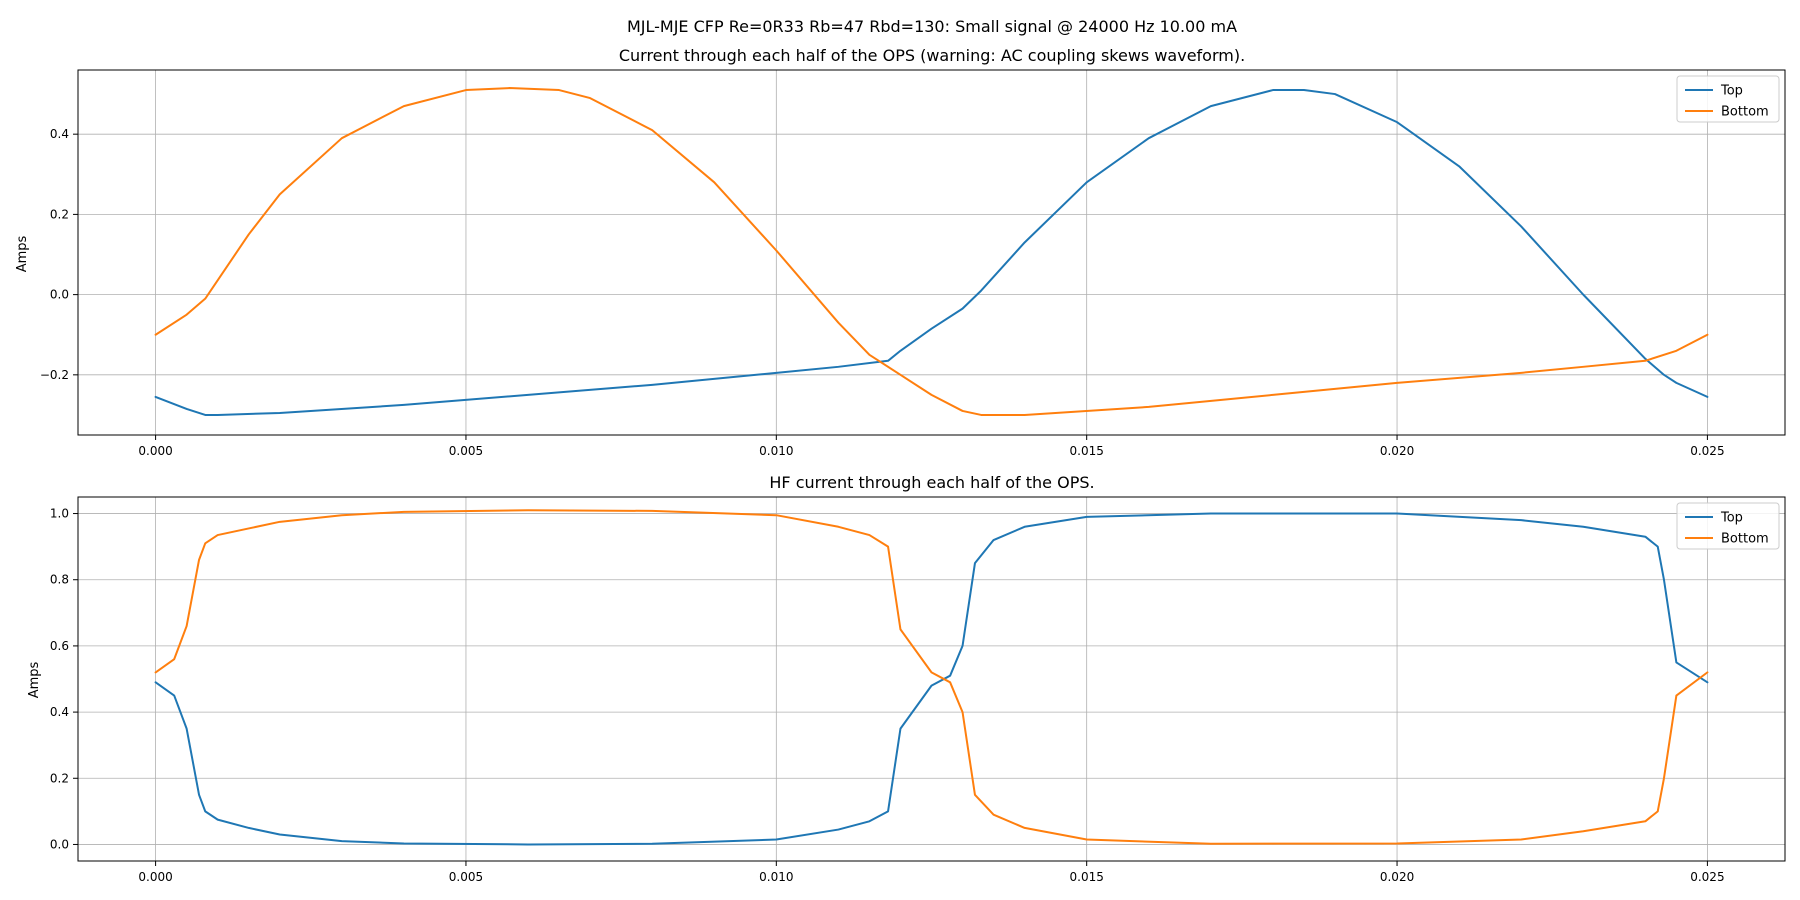 Image resolution: width=1800 pixels, height=900 pixels. I want to click on bottom-xtick-label-5: 0.025, so click(1707, 877).